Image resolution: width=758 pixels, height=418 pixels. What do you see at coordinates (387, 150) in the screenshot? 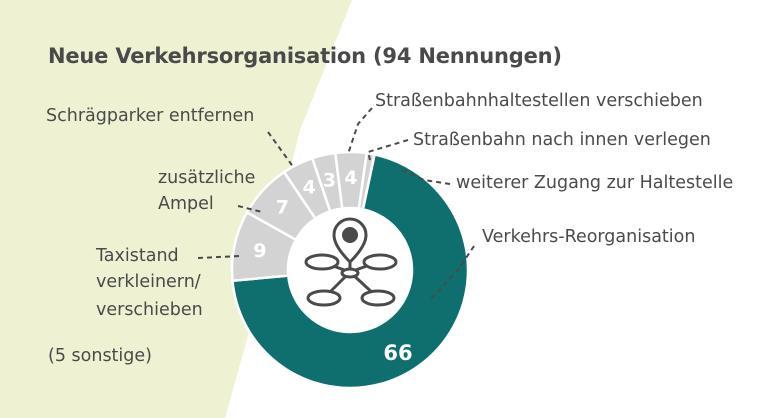
I see `leader-innen` at bounding box center [387, 150].